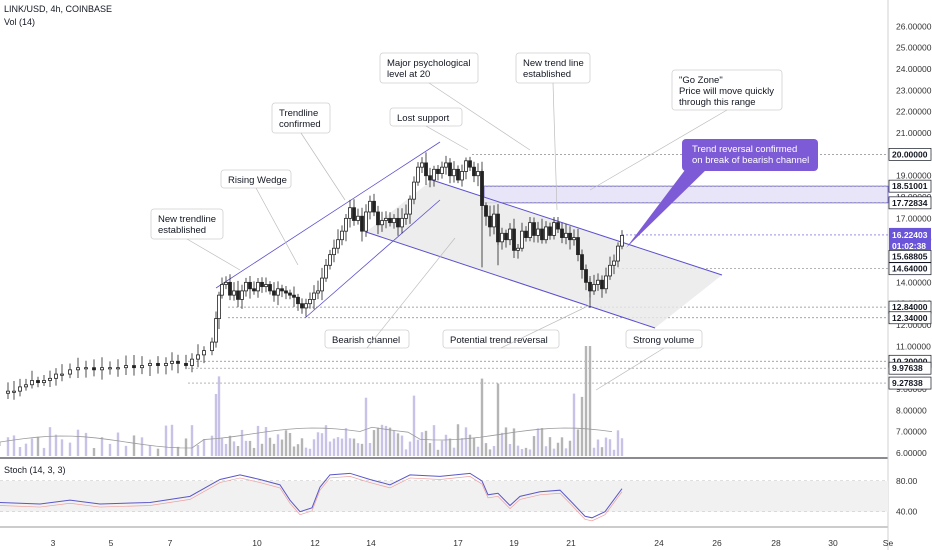 The width and height of the screenshot is (932, 550). I want to click on price-tick-label: 7.00000, so click(911, 432).